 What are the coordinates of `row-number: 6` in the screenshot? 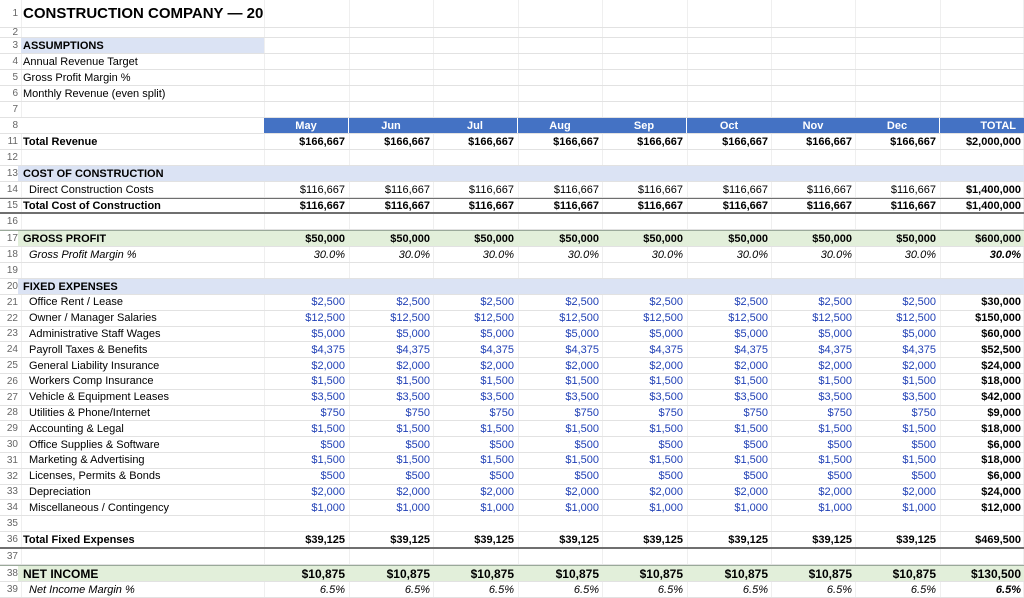 It's located at (9, 93).